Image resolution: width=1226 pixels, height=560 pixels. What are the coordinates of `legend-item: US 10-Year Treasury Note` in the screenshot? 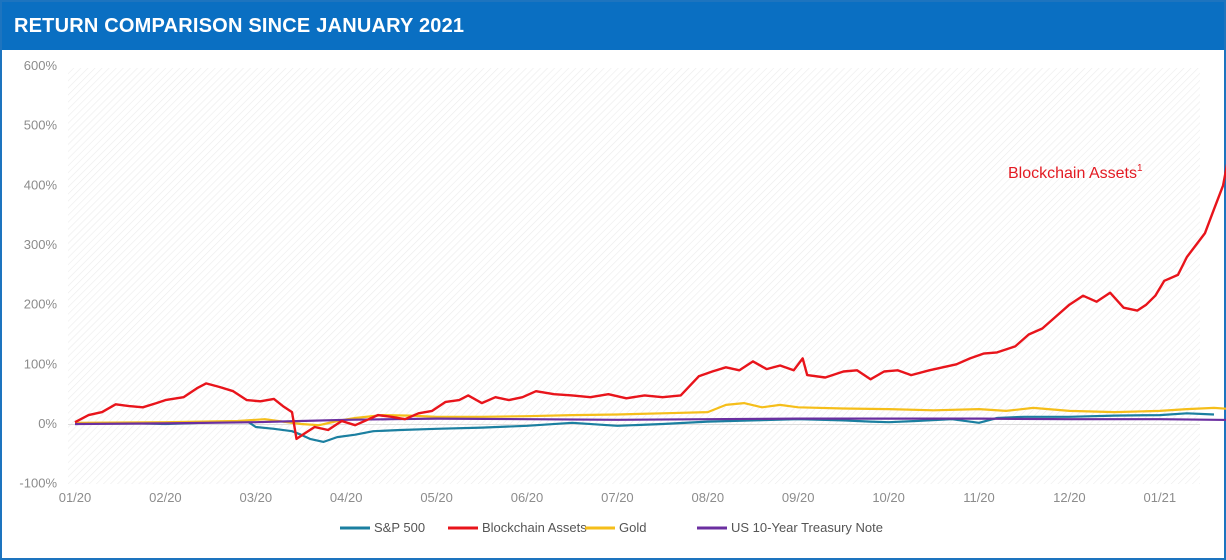 It's located at (790, 527).